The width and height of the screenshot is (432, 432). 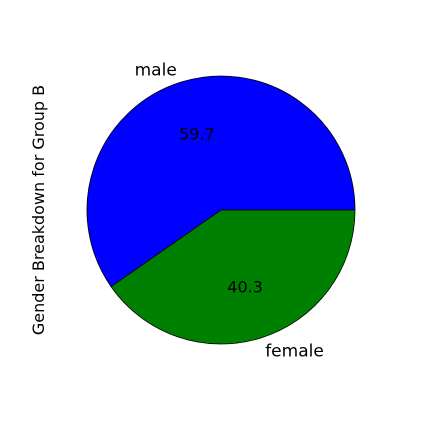 I want to click on category-label-male: male, so click(x=156, y=70).